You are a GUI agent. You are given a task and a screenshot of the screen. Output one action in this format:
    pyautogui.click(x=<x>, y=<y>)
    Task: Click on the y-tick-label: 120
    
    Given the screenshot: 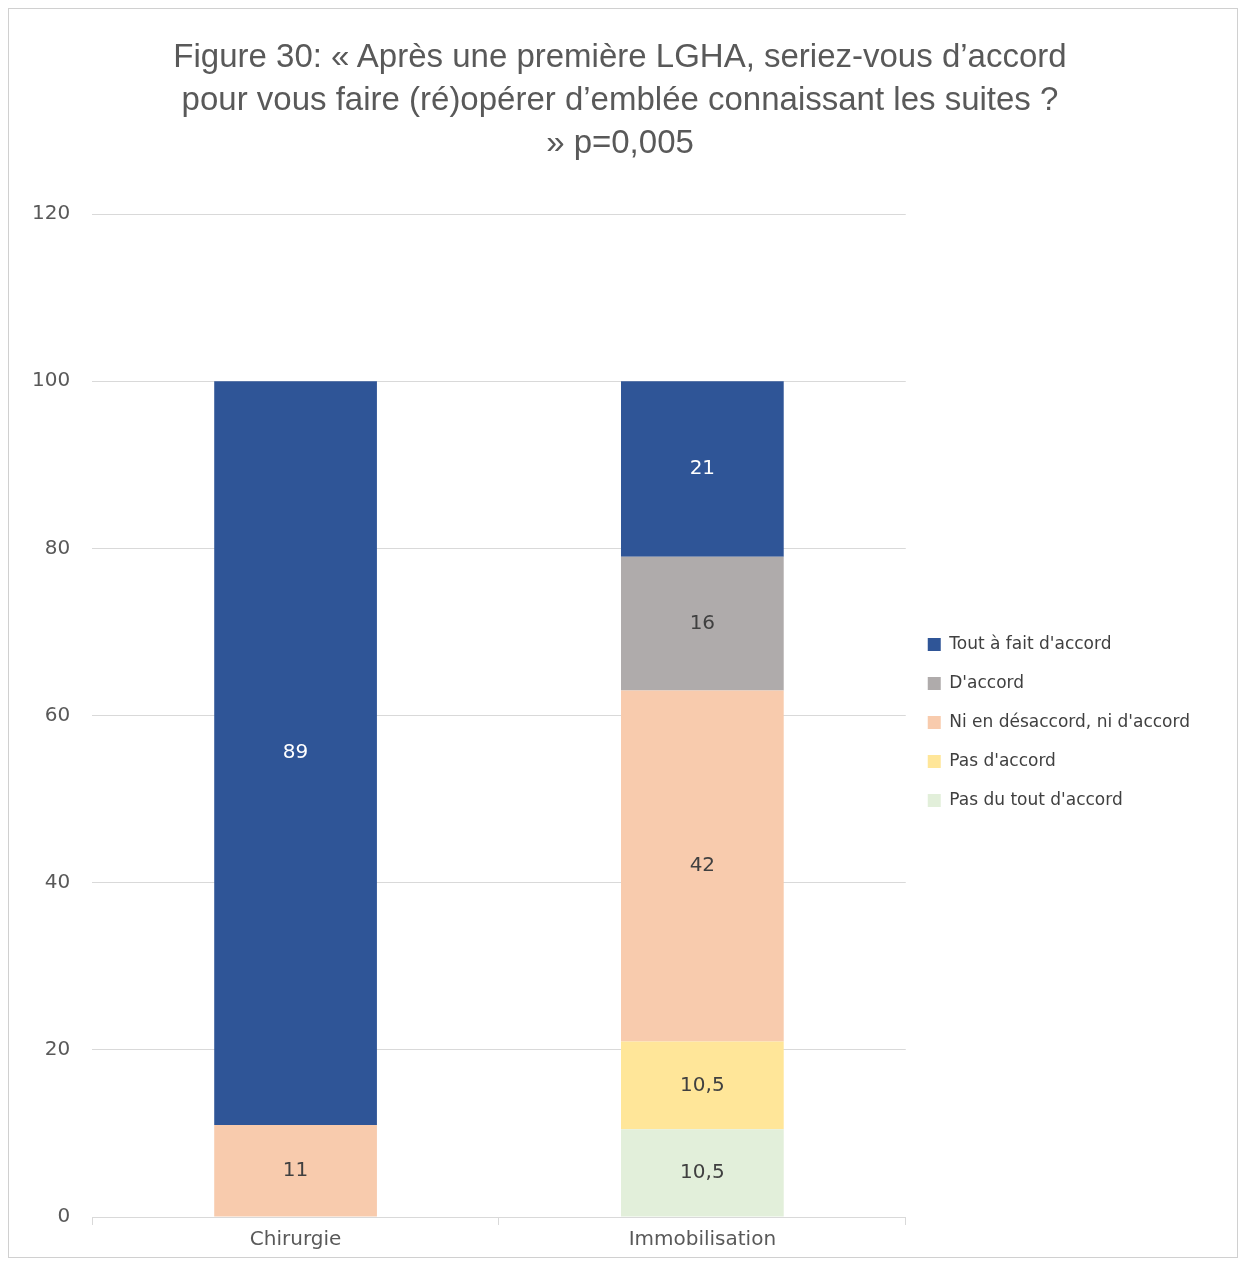 What is the action you would take?
    pyautogui.click(x=51, y=212)
    